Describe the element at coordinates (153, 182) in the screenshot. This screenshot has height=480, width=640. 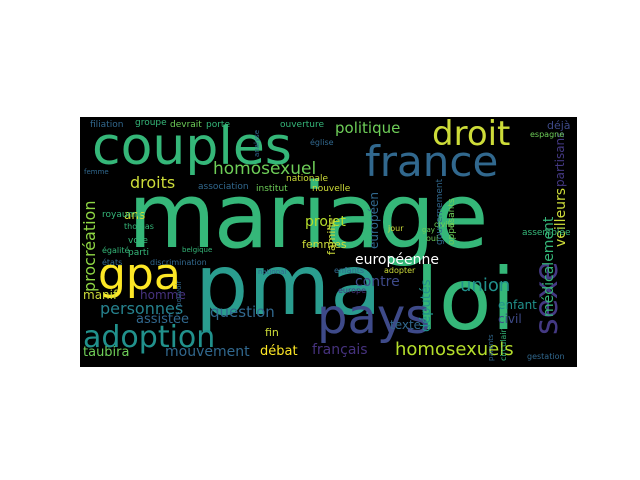
I see `word-droits: droits` at that location.